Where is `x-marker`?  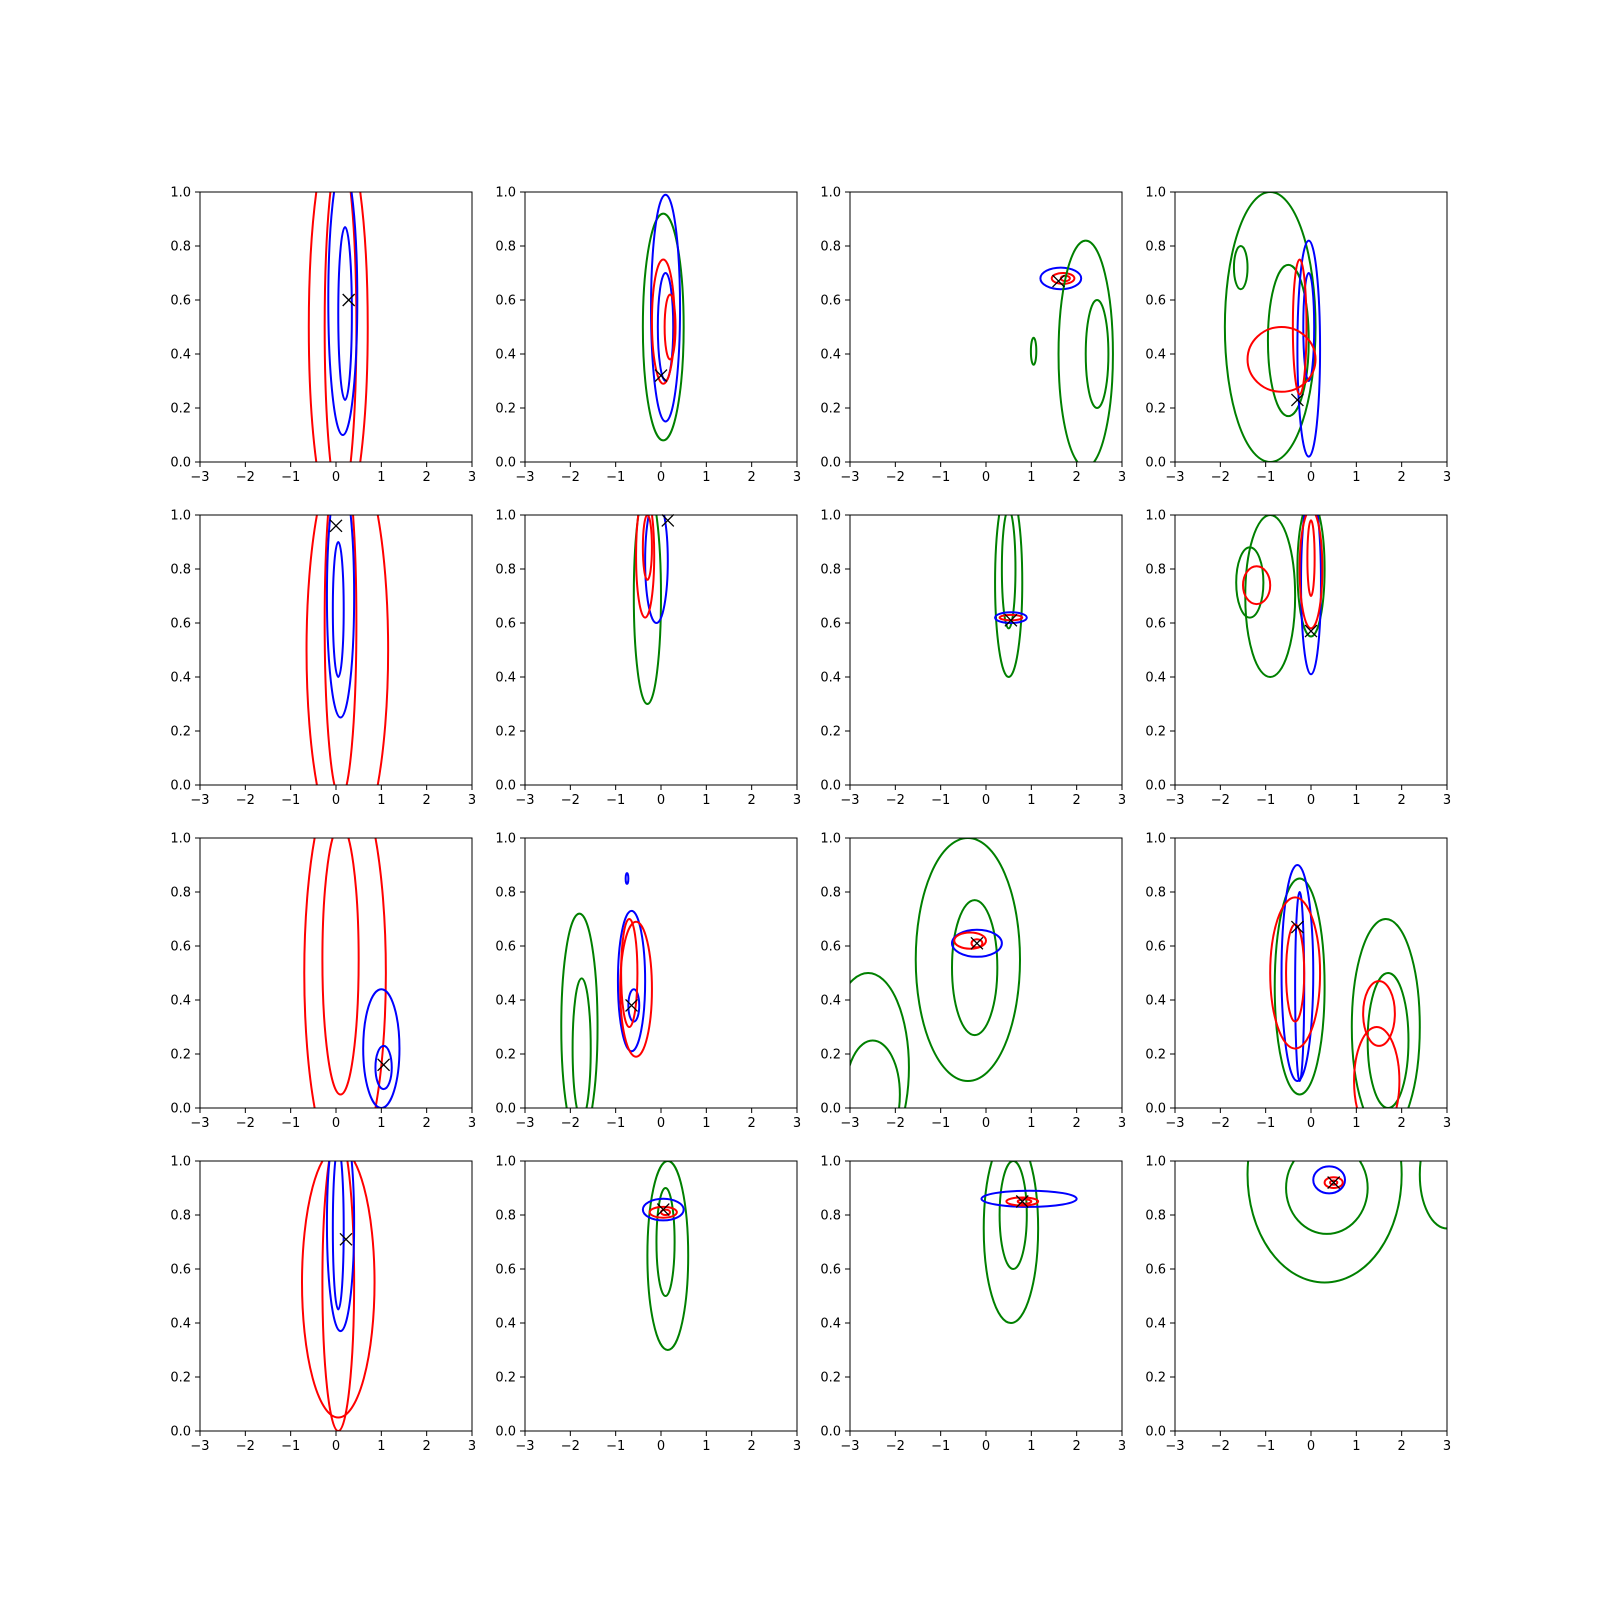 x-marker is located at coordinates (1058, 281).